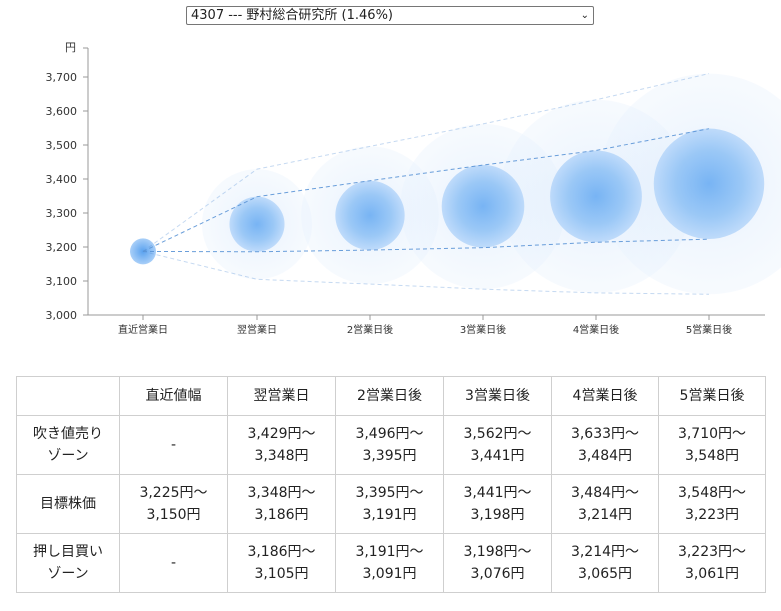 The height and width of the screenshot is (611, 781). I want to click on cell-line: 3,348円, so click(281, 456).